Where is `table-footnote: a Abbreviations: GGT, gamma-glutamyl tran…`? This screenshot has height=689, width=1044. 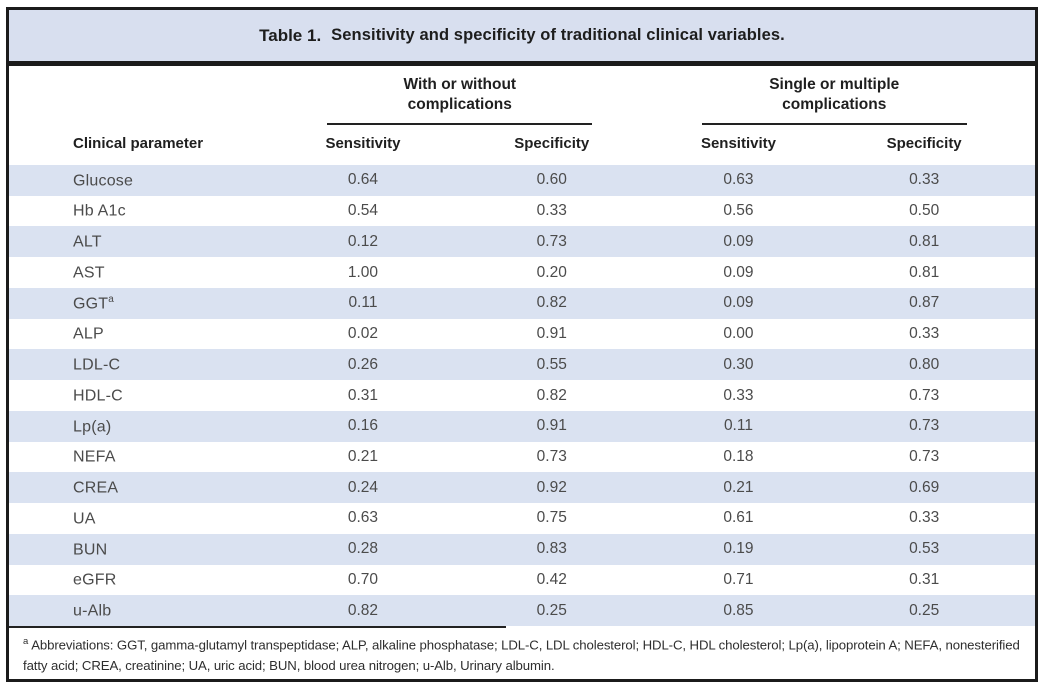 table-footnote: a Abbreviations: GGT, gamma-glutamyl tran… is located at coordinates (522, 652).